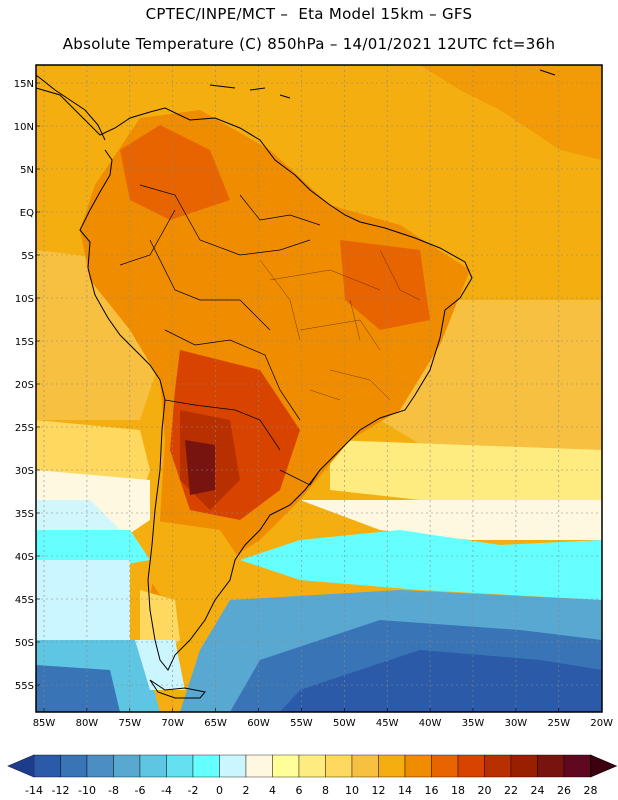  I want to click on lat-label: 5N, so click(27, 170).